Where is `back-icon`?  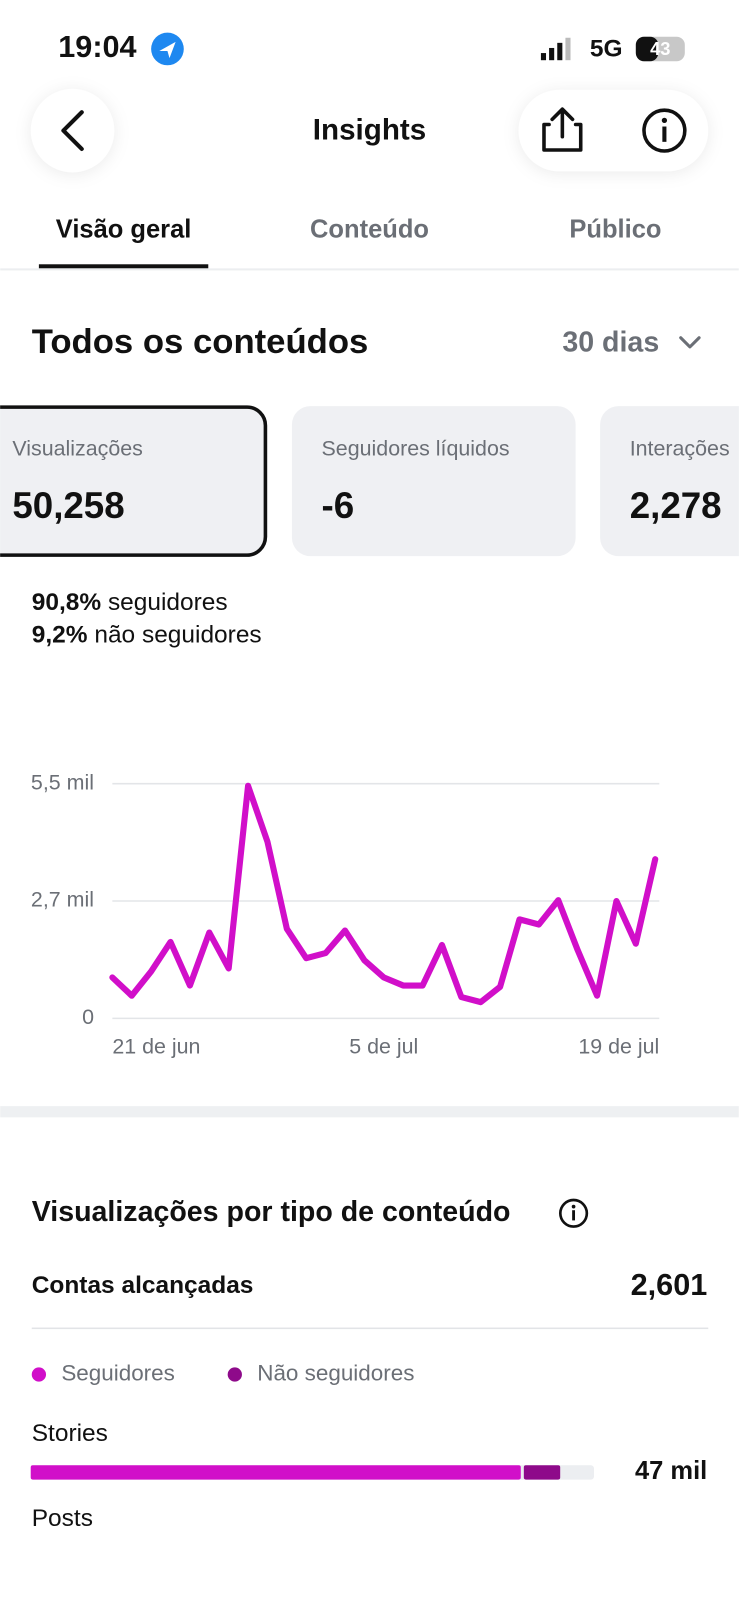 back-icon is located at coordinates (72, 131).